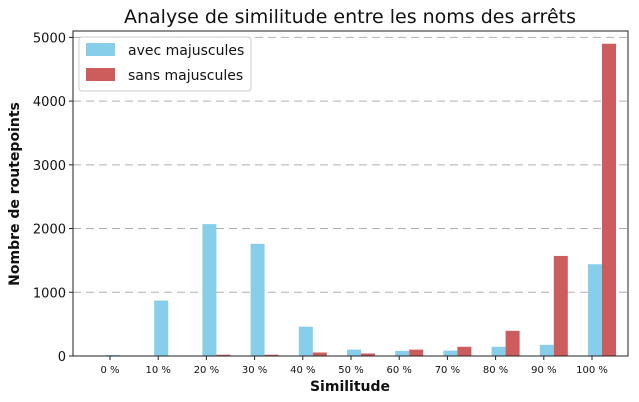 The image size is (639, 402). I want to click on legend: avec majuscules sans majuscules, so click(165, 64).